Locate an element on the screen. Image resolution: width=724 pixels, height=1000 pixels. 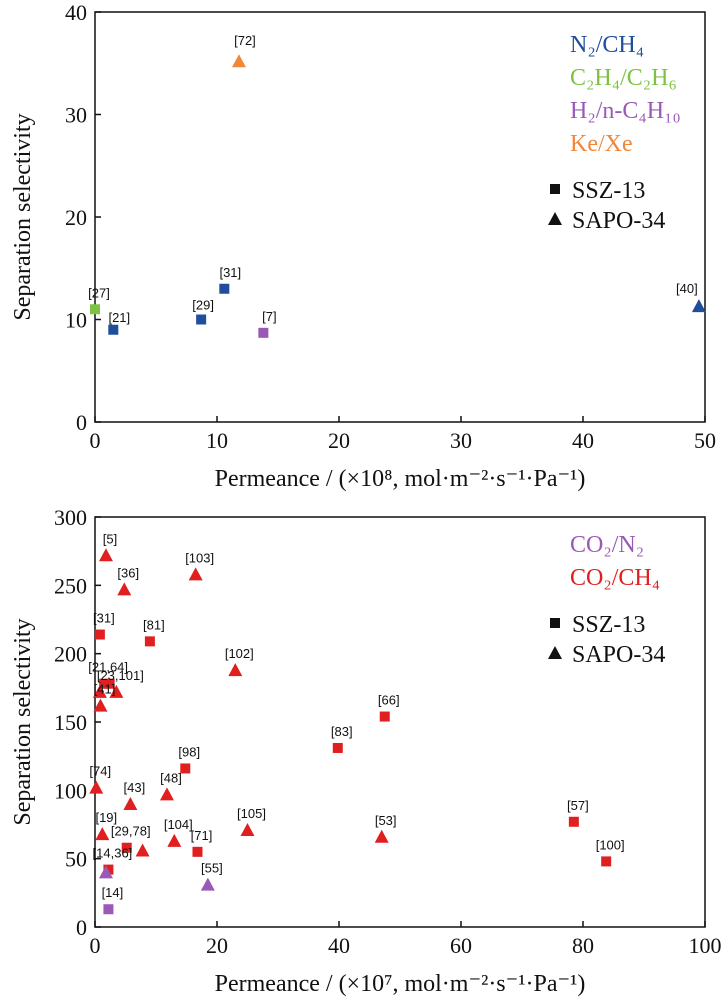
point-annotation: [29] is located at coordinates (203, 305).